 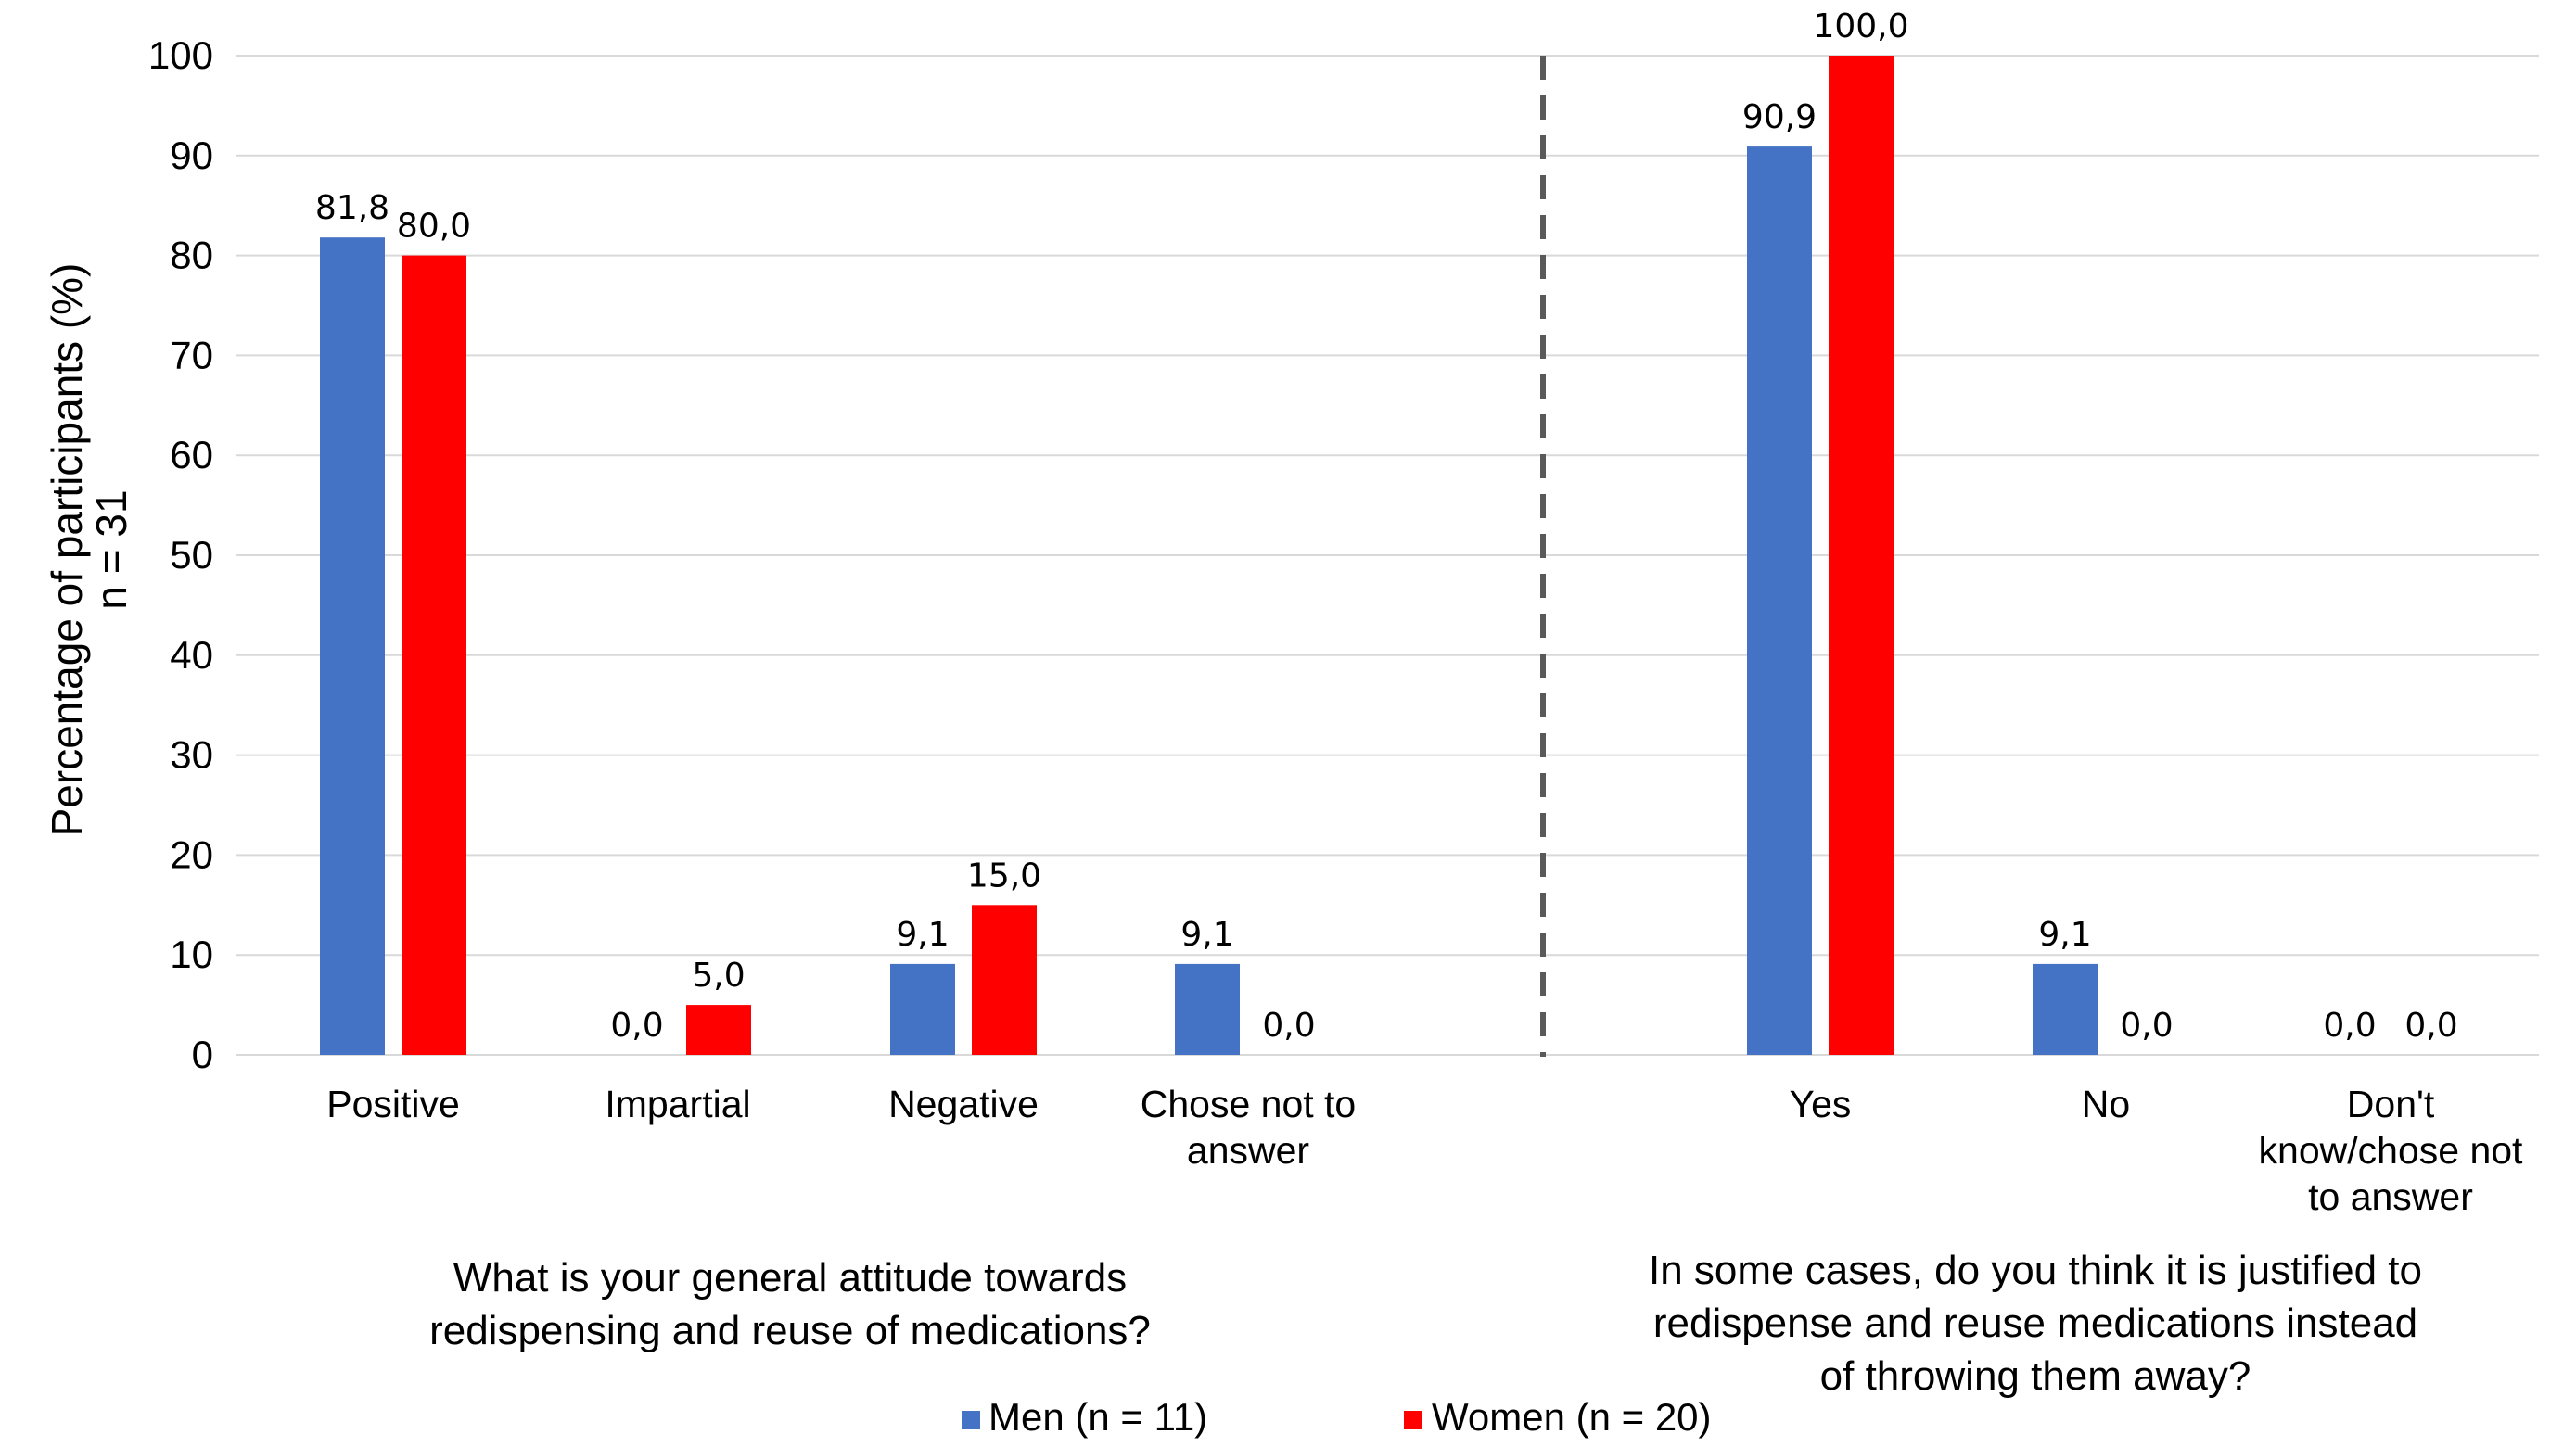 I want to click on y-tick-label: 50, so click(x=191, y=555).